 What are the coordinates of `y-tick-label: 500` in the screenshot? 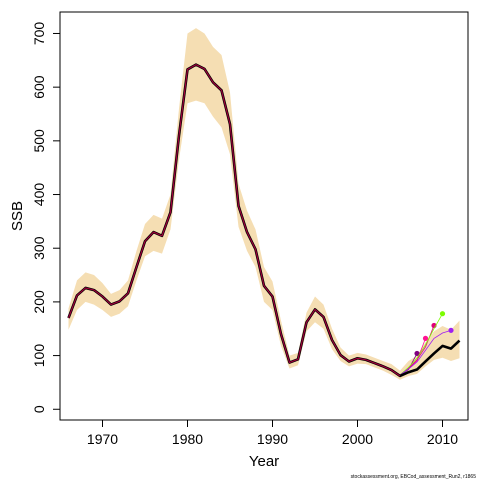 It's located at (39, 141).